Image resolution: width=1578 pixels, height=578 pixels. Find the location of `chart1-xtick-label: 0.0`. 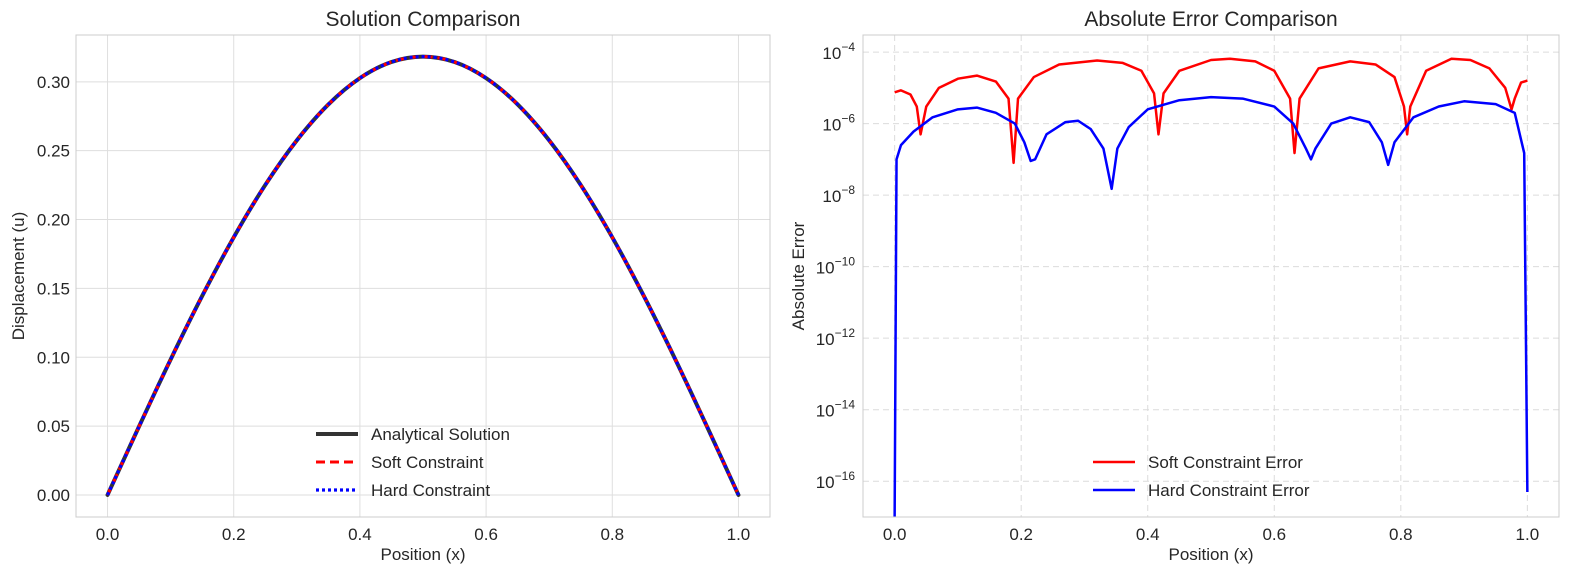

chart1-xtick-label: 0.0 is located at coordinates (895, 534).